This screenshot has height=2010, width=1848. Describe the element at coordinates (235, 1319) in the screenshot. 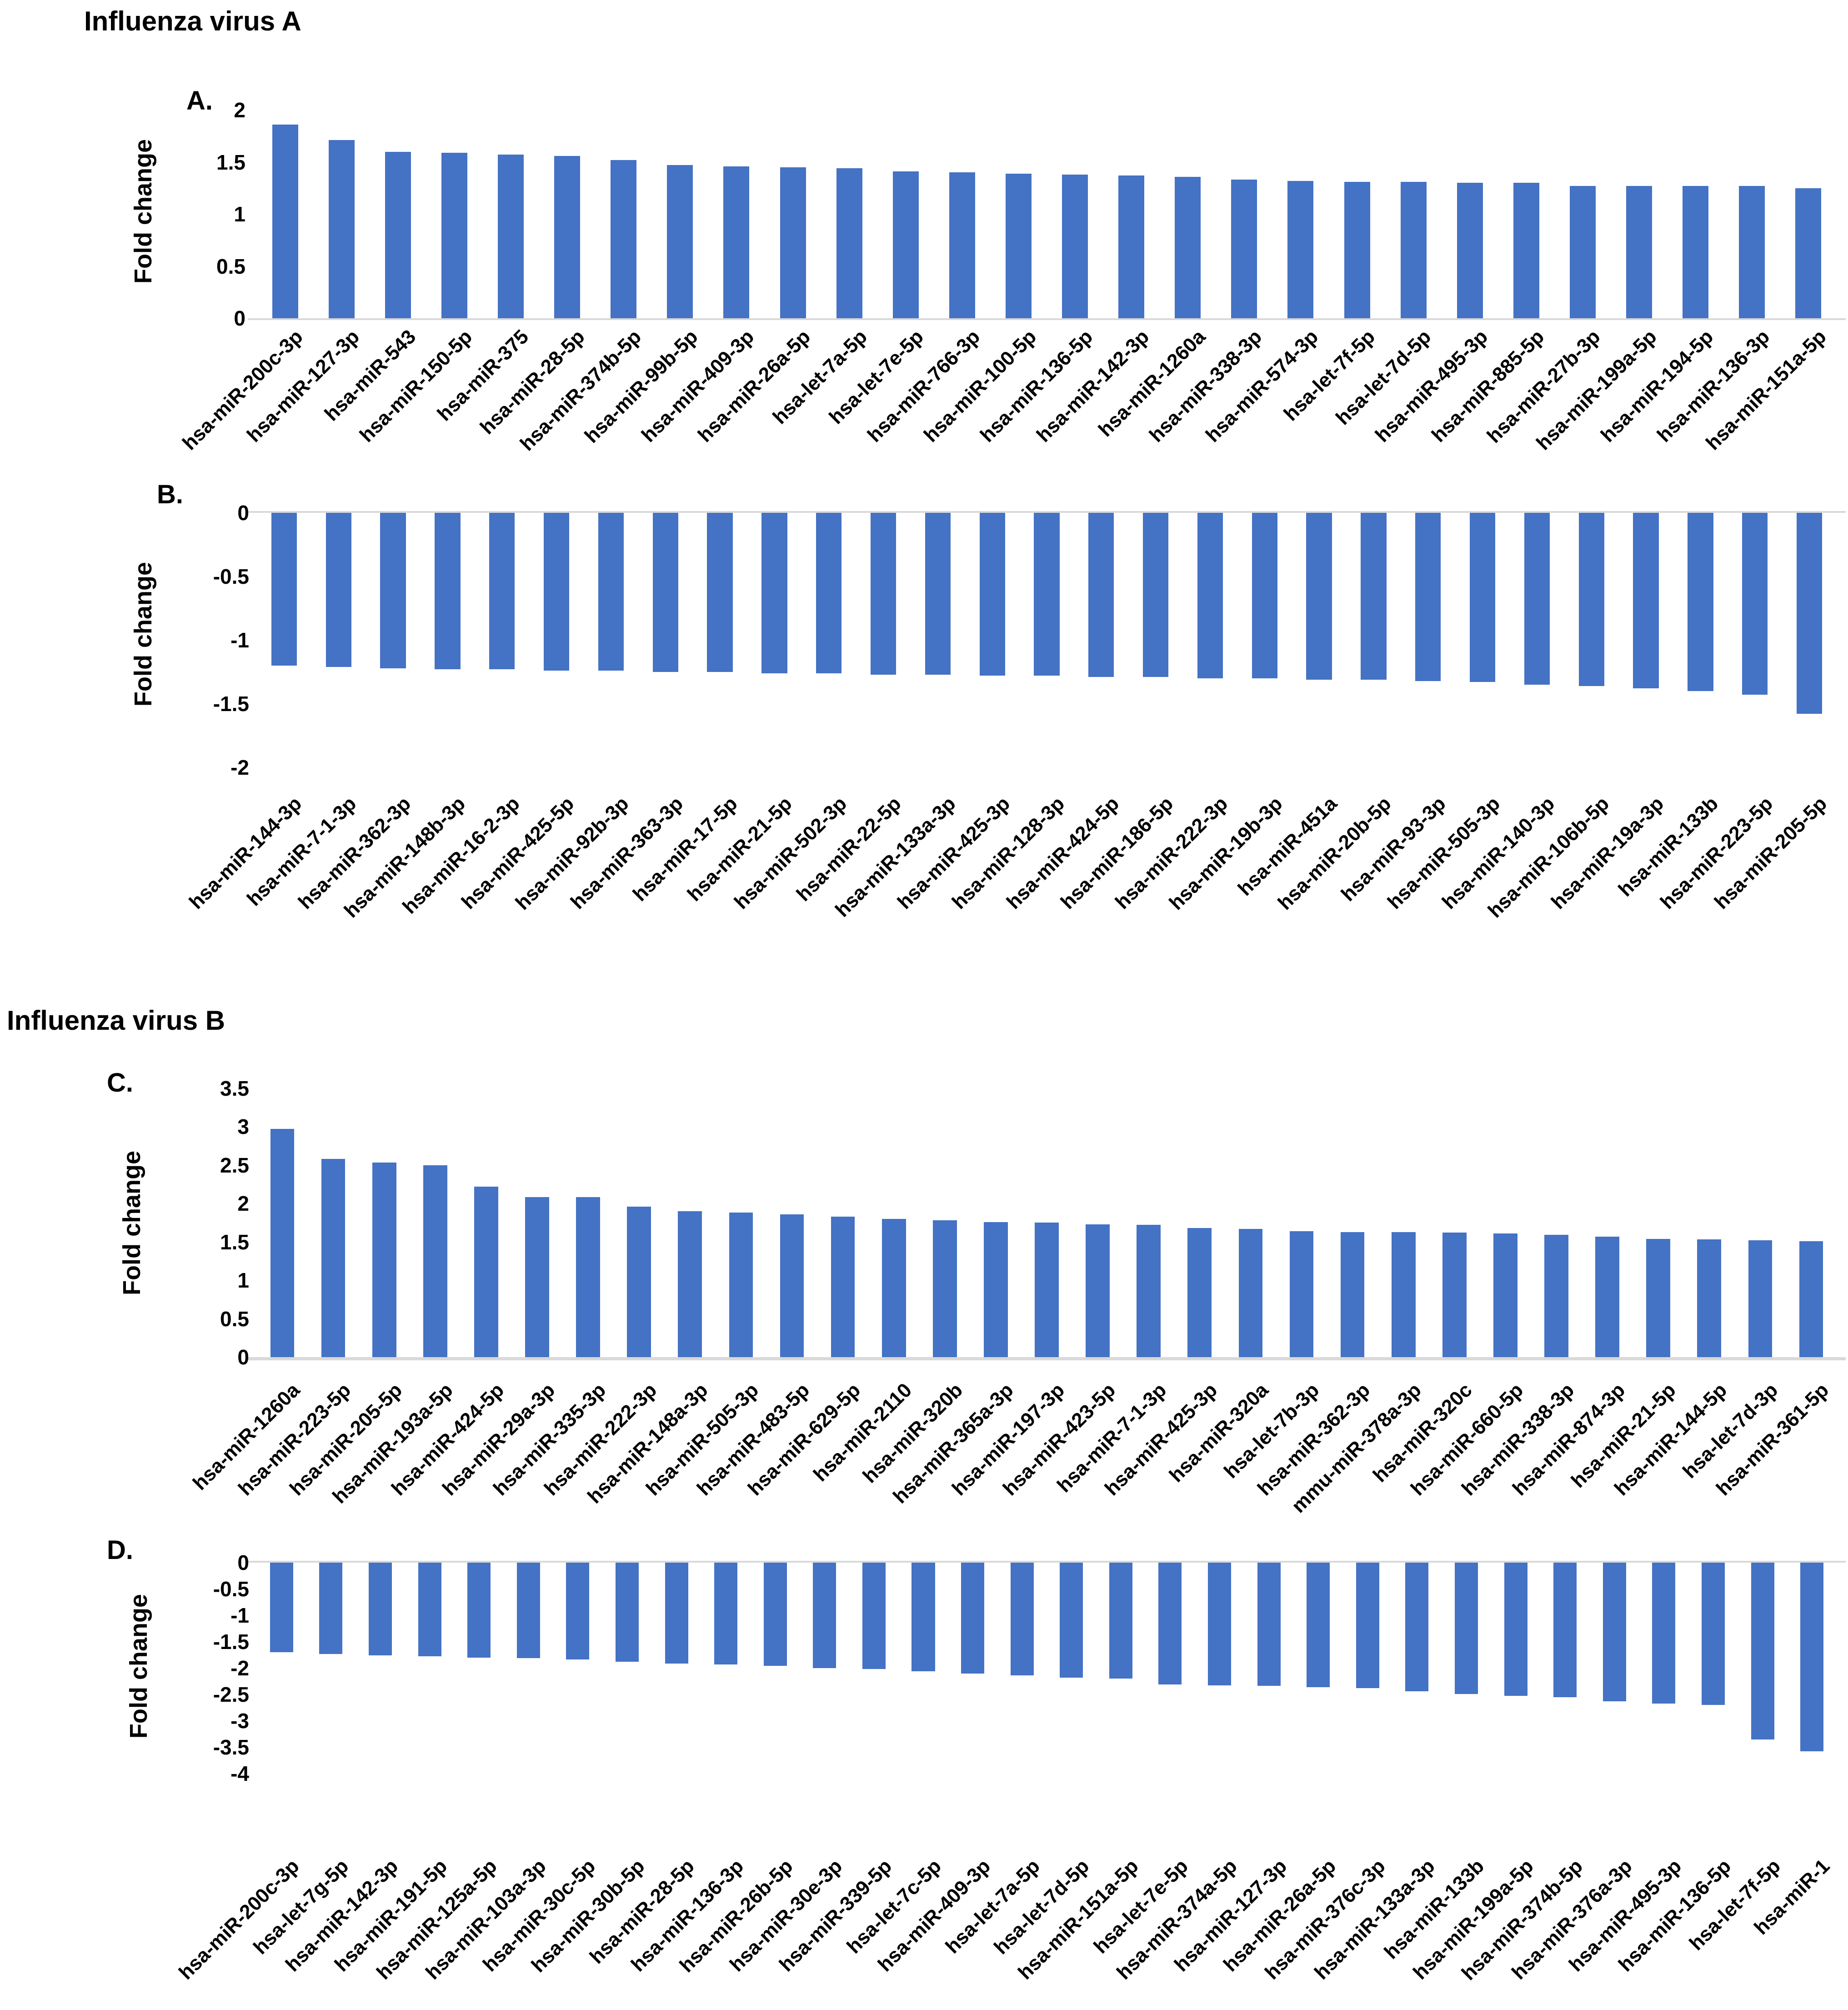

I see `y-tick-label: 0.5` at that location.